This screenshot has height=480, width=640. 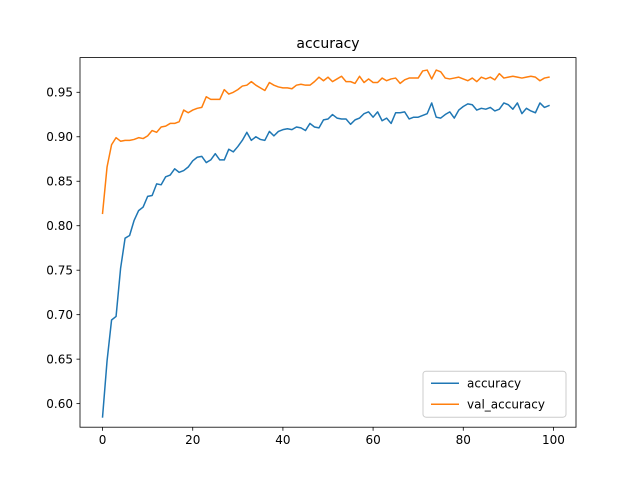 I want to click on x-tick-label: 80, so click(x=463, y=440).